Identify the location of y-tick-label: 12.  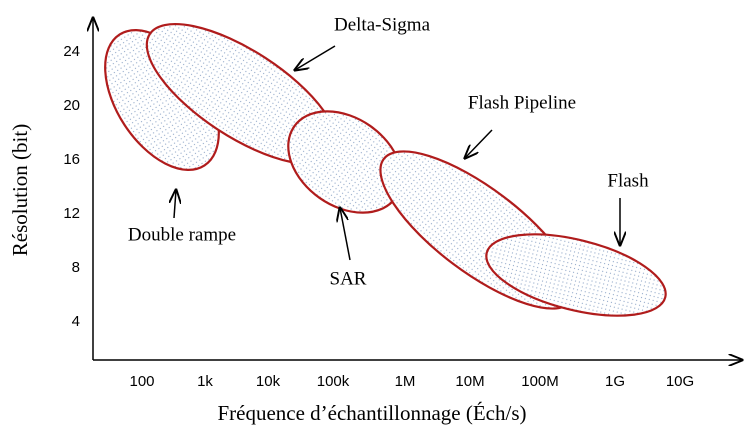
(71, 213).